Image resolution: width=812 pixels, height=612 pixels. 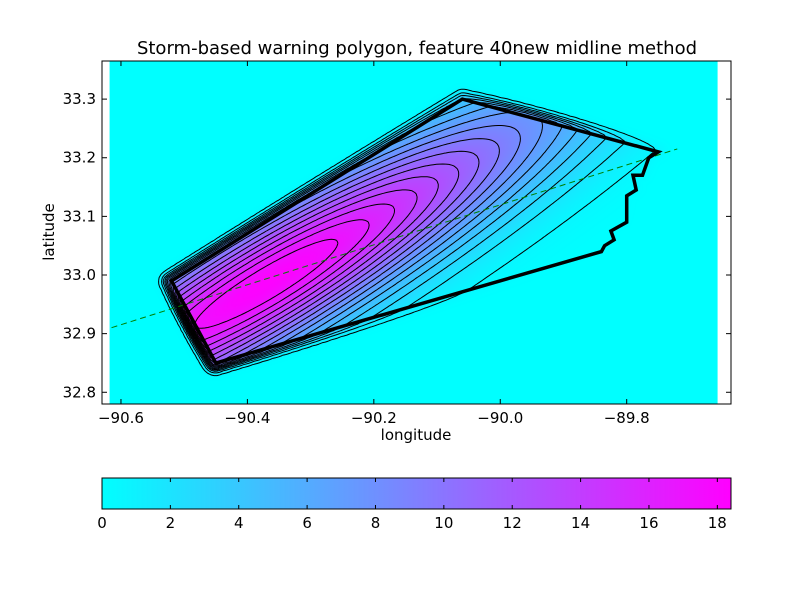 What do you see at coordinates (376, 523) in the screenshot?
I see `colorbar-tick-label: 8` at bounding box center [376, 523].